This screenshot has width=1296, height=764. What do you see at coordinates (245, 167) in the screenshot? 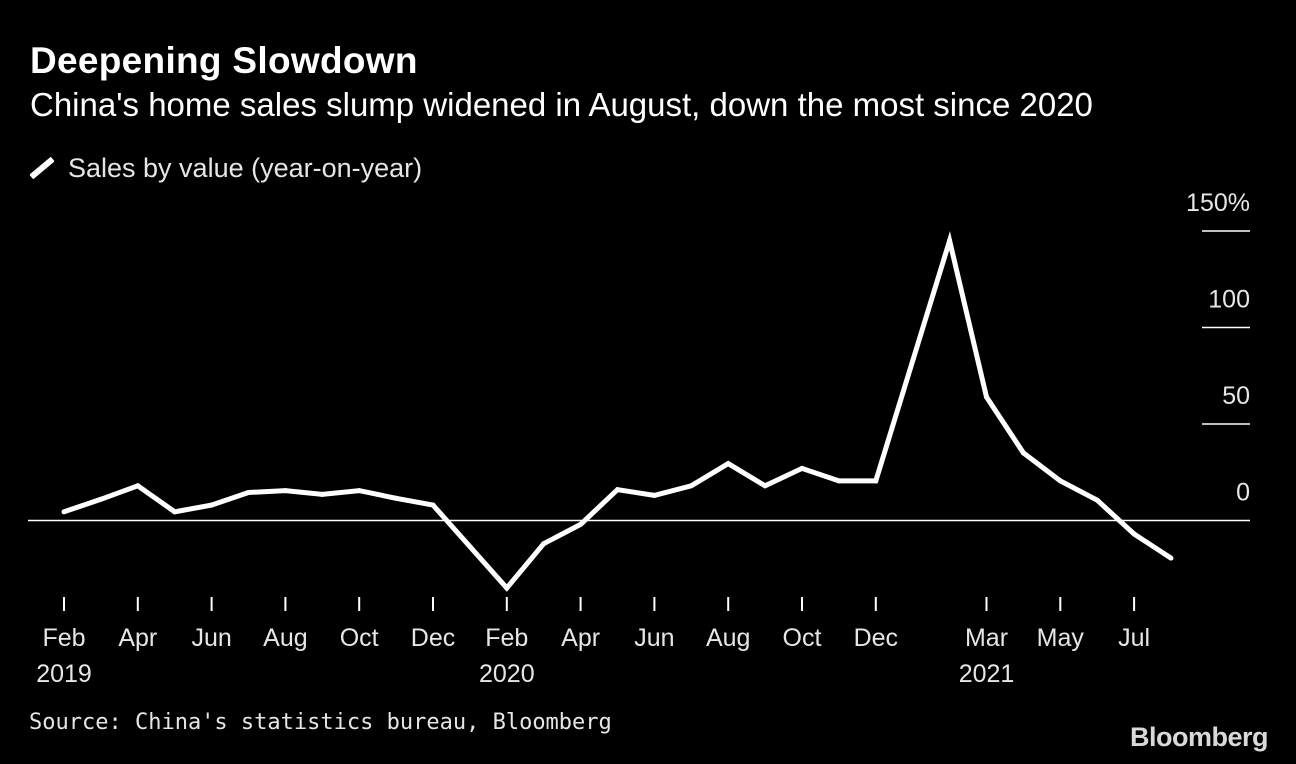
I see `legend-label: Sales by value (year-on-year)` at bounding box center [245, 167].